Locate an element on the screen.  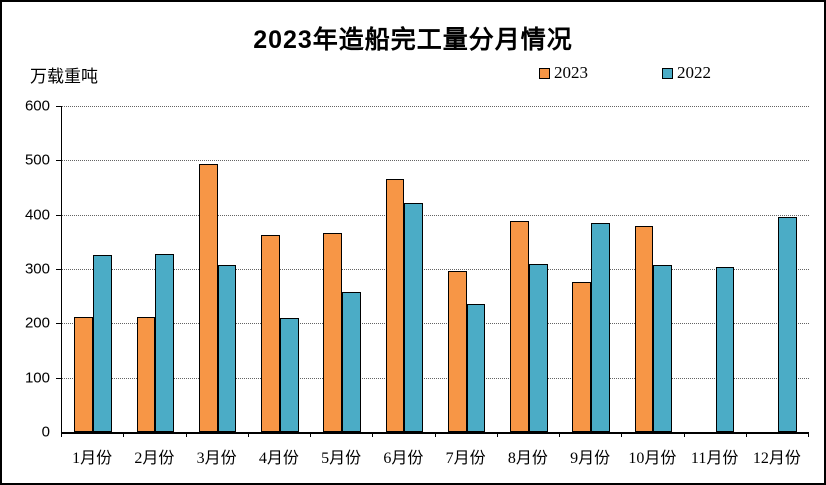
x-axis-label-9月份: 9月份 is located at coordinates (590, 458).